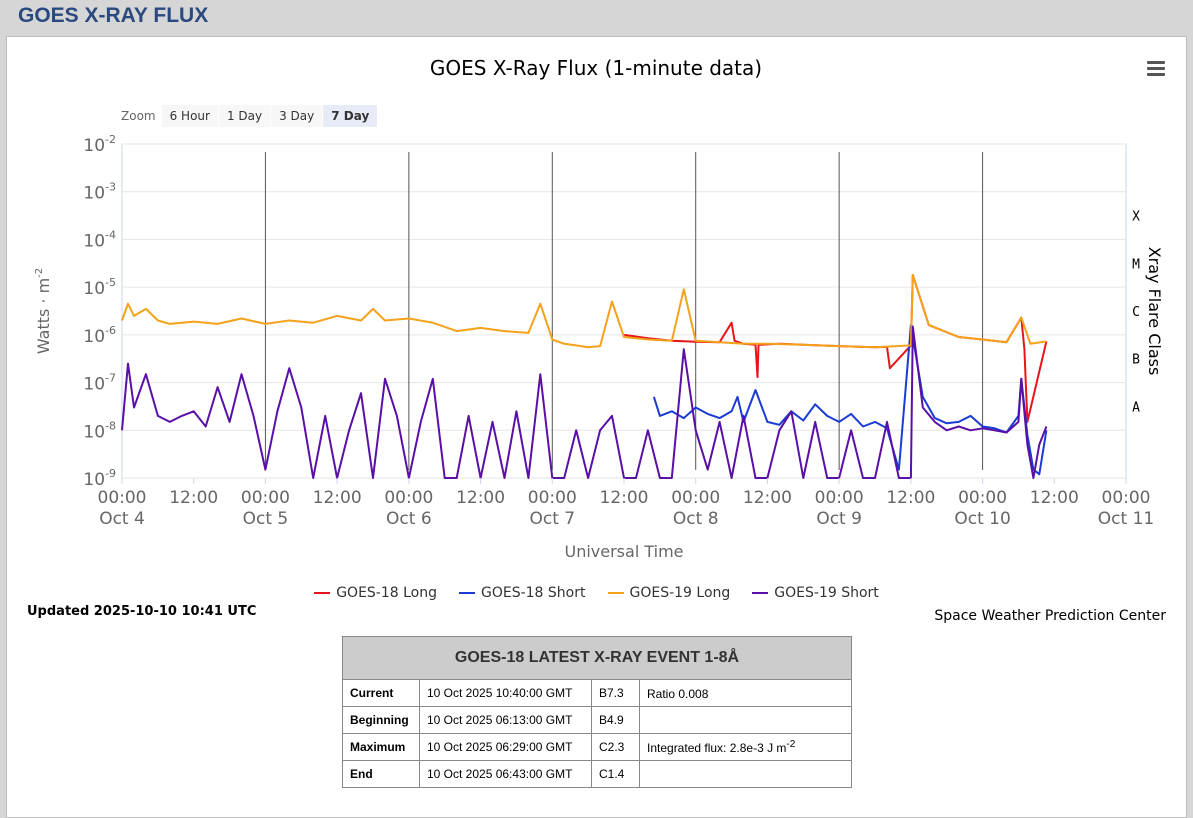  I want to click on event-note-sup: -2, so click(791, 744).